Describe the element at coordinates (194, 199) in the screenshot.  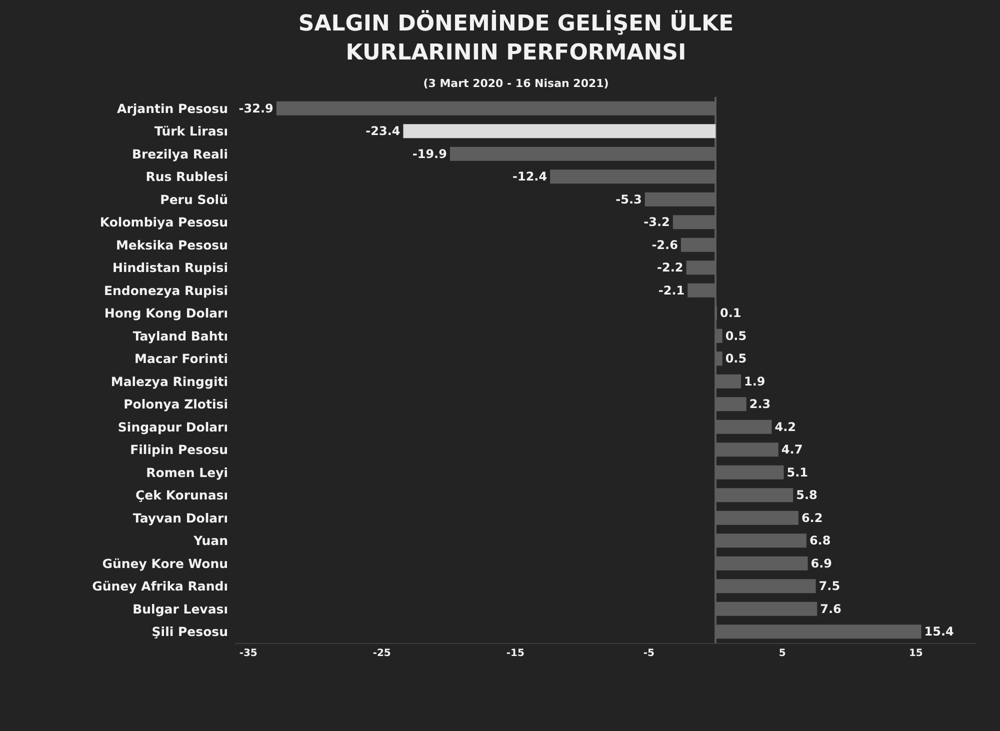
I see `y-tick-label: Peru Solü` at that location.